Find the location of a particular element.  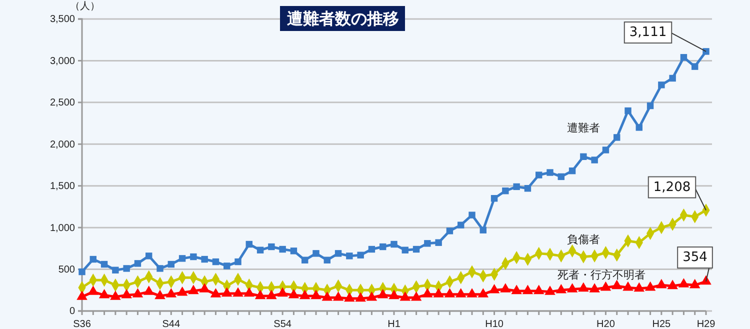

series-label: 負傷者 is located at coordinates (583, 239).